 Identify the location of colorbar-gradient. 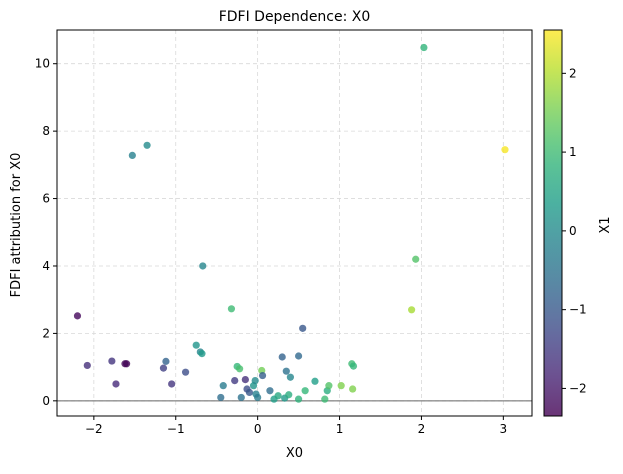
(553, 223).